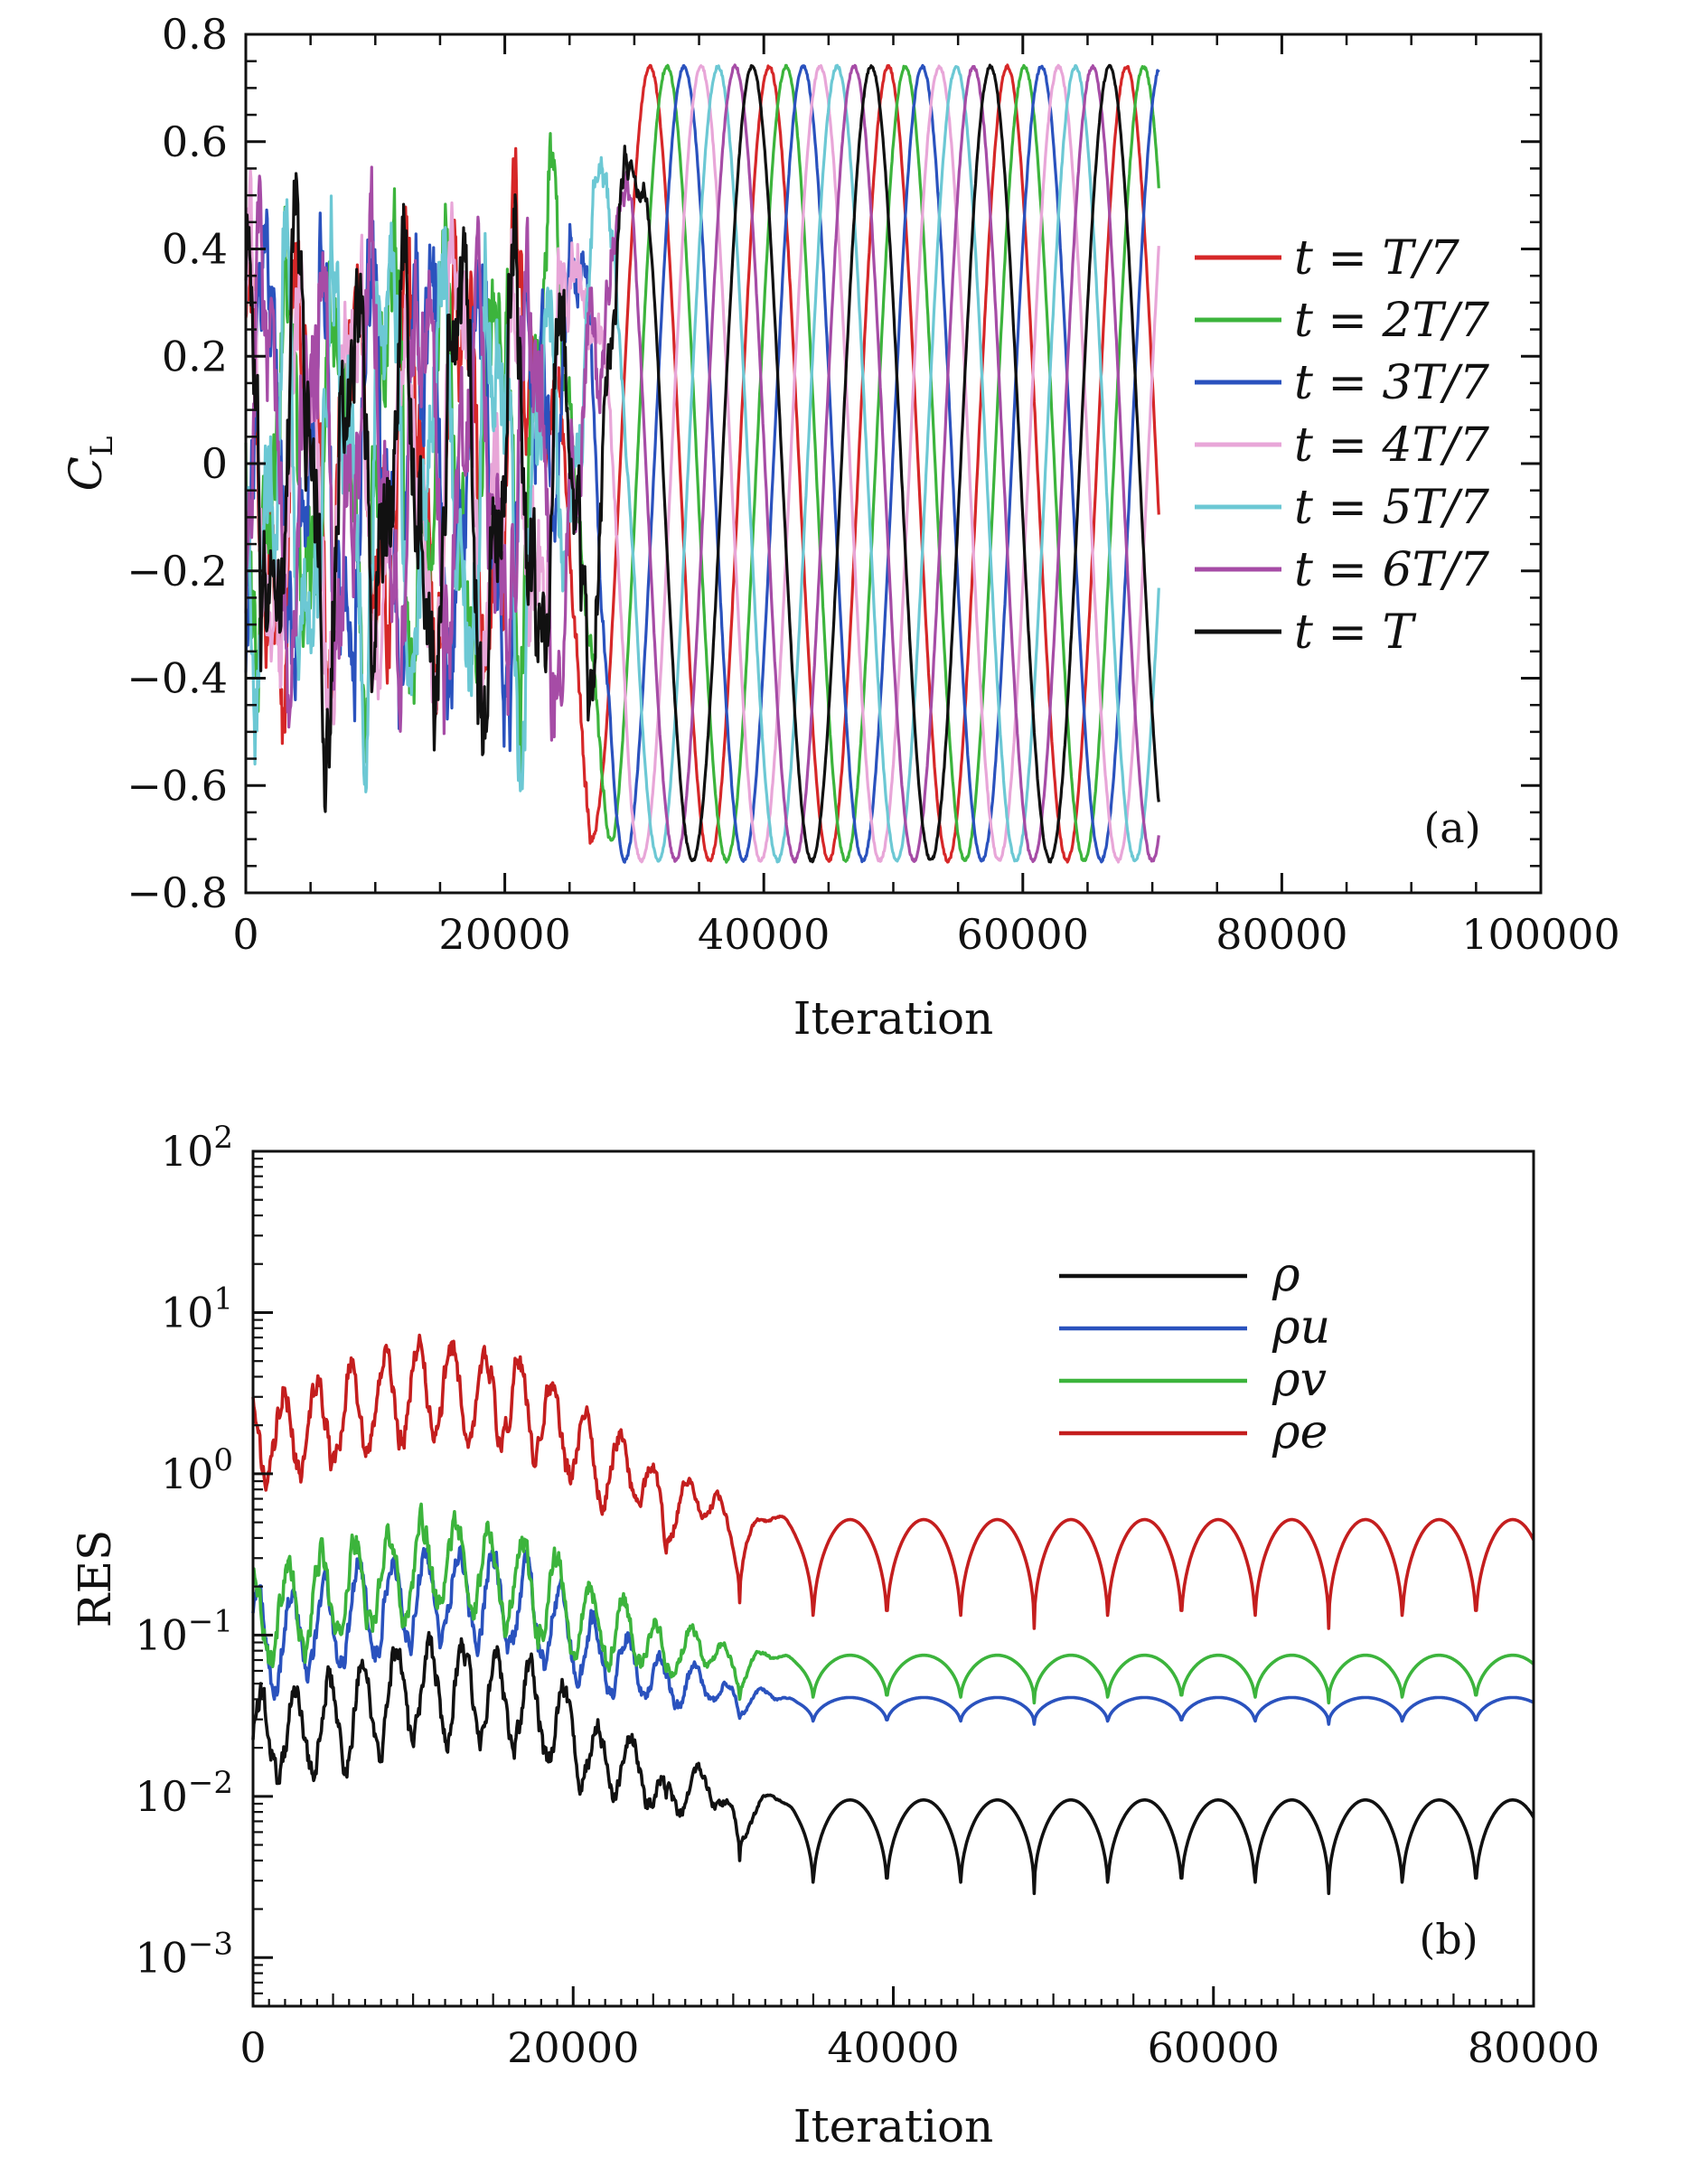  I want to click on y-tick-label: 10², so click(197, 1148).